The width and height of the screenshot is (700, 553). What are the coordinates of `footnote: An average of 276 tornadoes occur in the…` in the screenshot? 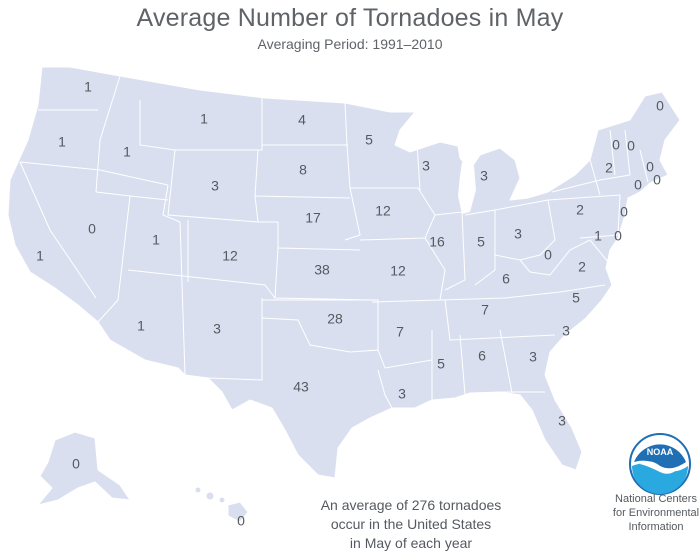 It's located at (411, 524).